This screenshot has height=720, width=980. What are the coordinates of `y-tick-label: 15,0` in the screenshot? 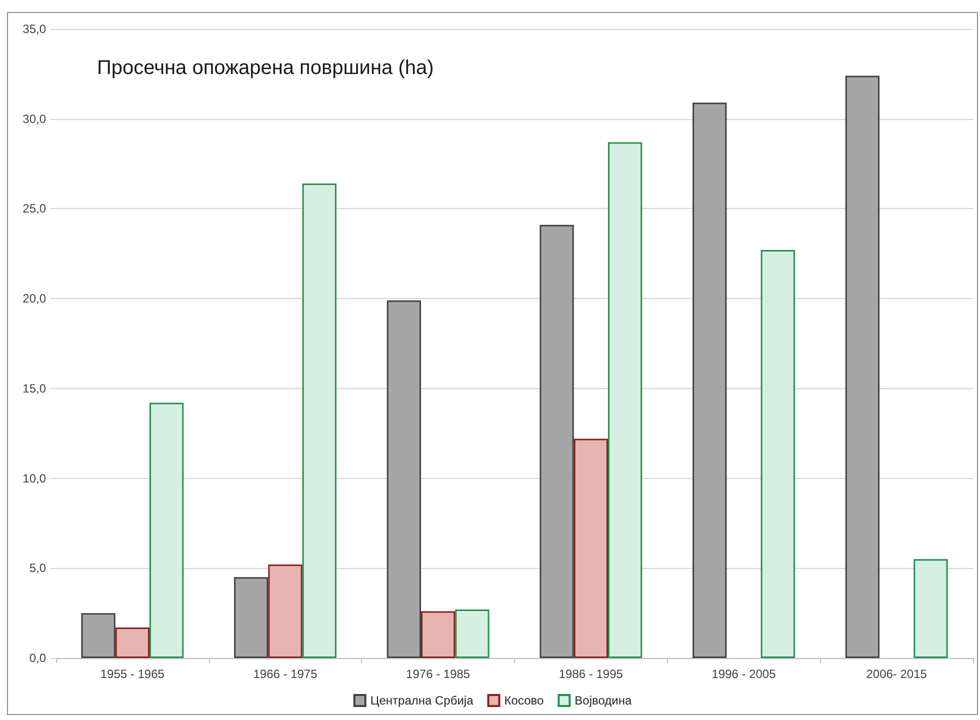 It's located at (34, 388).